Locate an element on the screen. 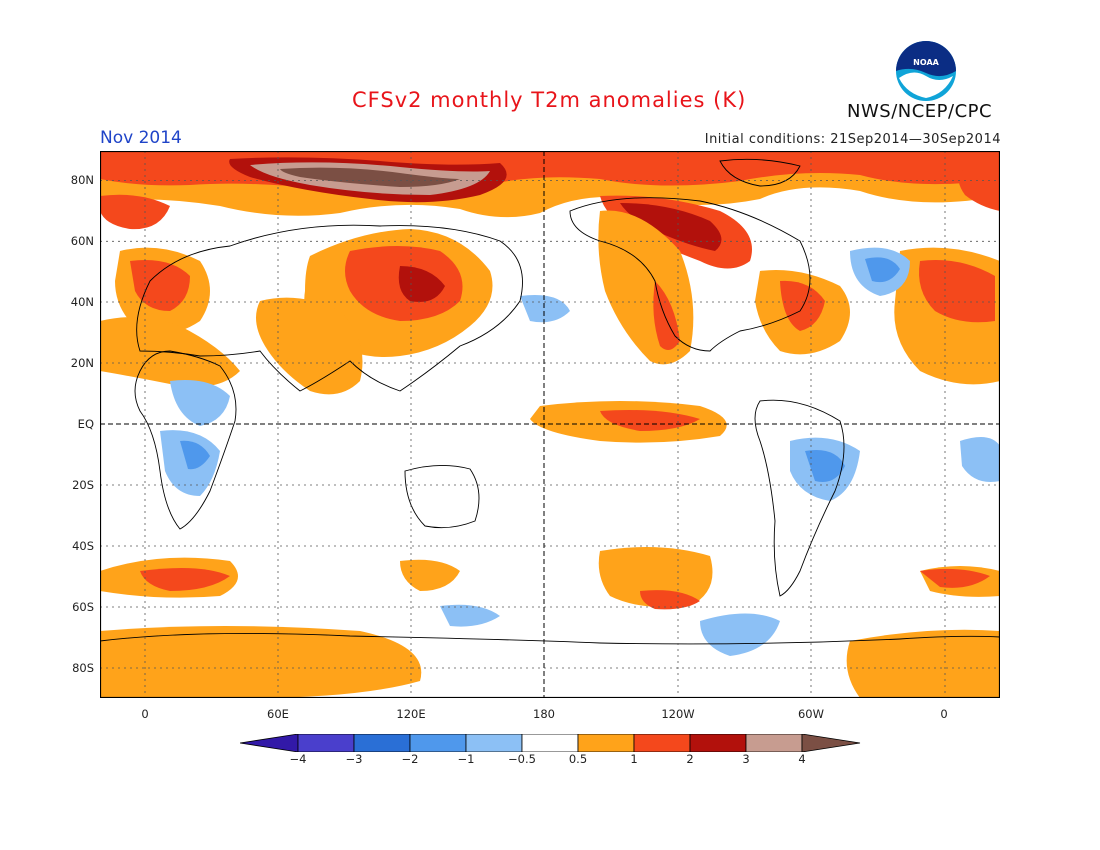 This screenshot has width=1100, height=850. colorbar-label: 1 is located at coordinates (634, 759).